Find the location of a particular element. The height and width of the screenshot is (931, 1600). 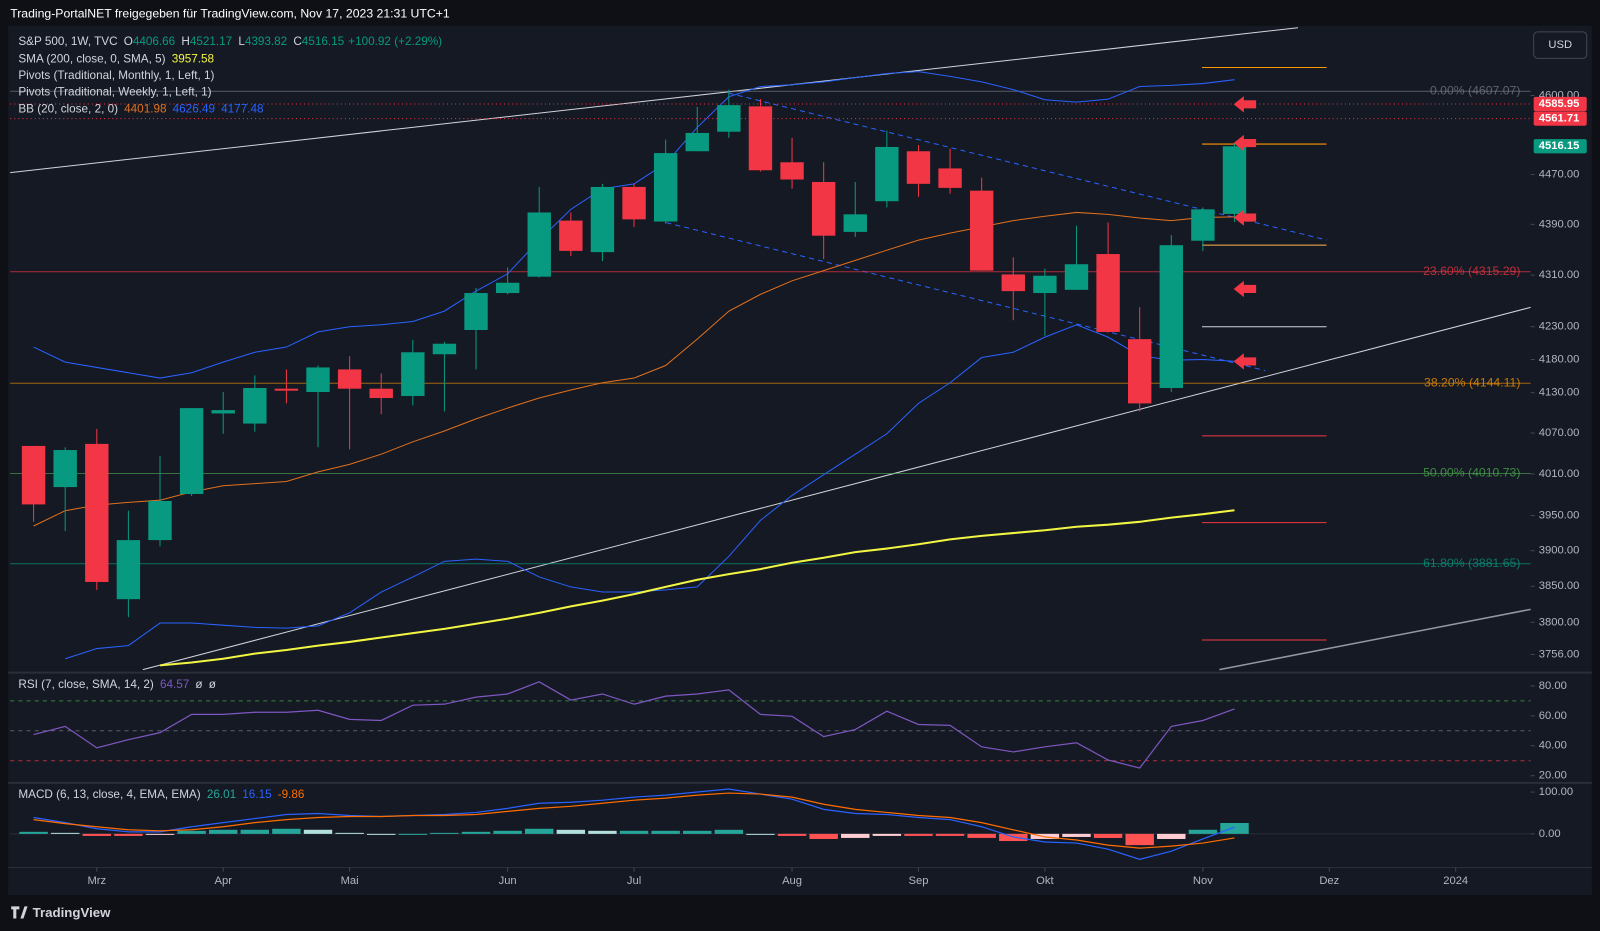

currency-button-frame is located at coordinates (1560, 45).